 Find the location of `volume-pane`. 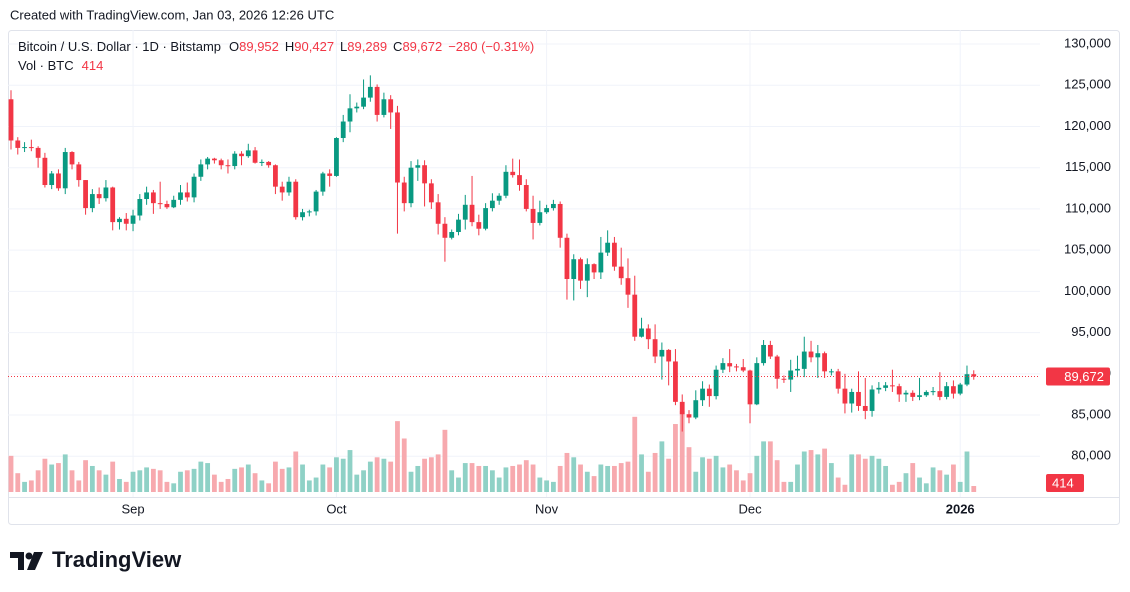

volume-pane is located at coordinates (492, 451).